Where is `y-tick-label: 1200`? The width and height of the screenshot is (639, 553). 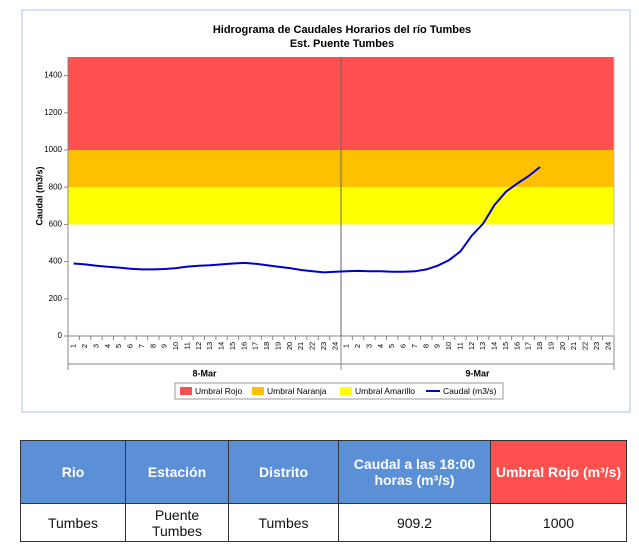 y-tick-label: 1200 is located at coordinates (53, 112).